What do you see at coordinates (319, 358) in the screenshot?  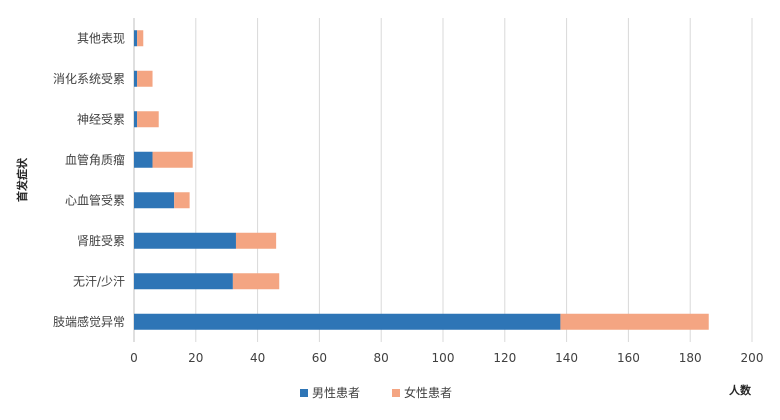 I see `x-tick-label: 60` at bounding box center [319, 358].